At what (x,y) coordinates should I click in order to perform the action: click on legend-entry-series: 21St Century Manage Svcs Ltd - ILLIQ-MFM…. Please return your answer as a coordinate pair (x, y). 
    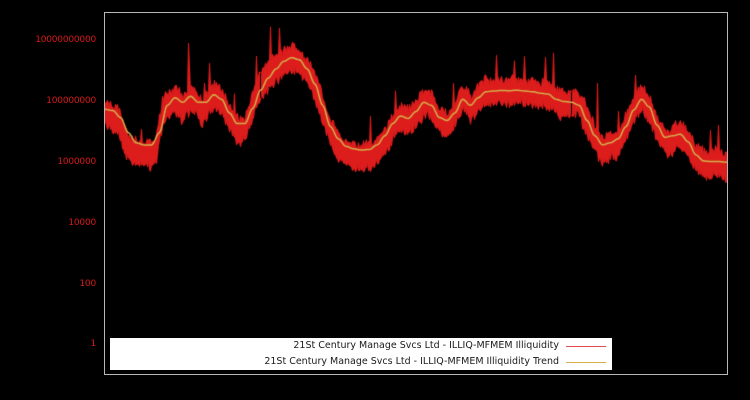
    Looking at the image, I should click on (361, 346).